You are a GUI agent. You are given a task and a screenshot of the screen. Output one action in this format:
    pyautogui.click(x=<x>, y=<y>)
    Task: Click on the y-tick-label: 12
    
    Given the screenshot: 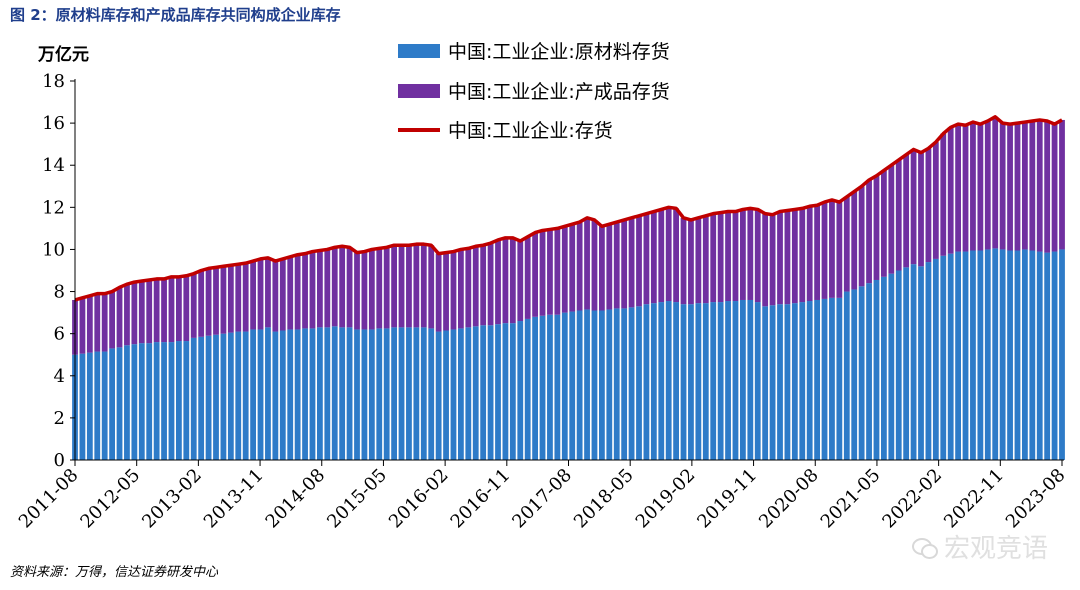 What is the action you would take?
    pyautogui.click(x=53, y=207)
    